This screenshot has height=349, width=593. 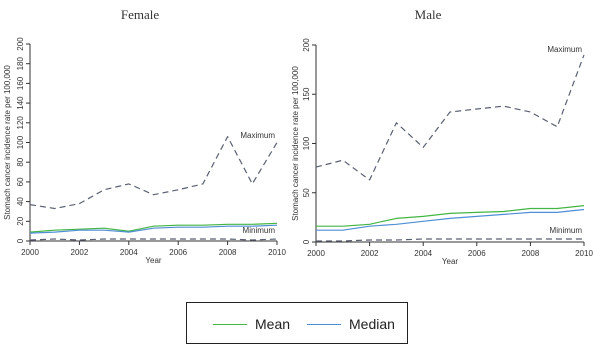 I want to click on chart-male-x-tick-label: 2006, so click(x=477, y=253).